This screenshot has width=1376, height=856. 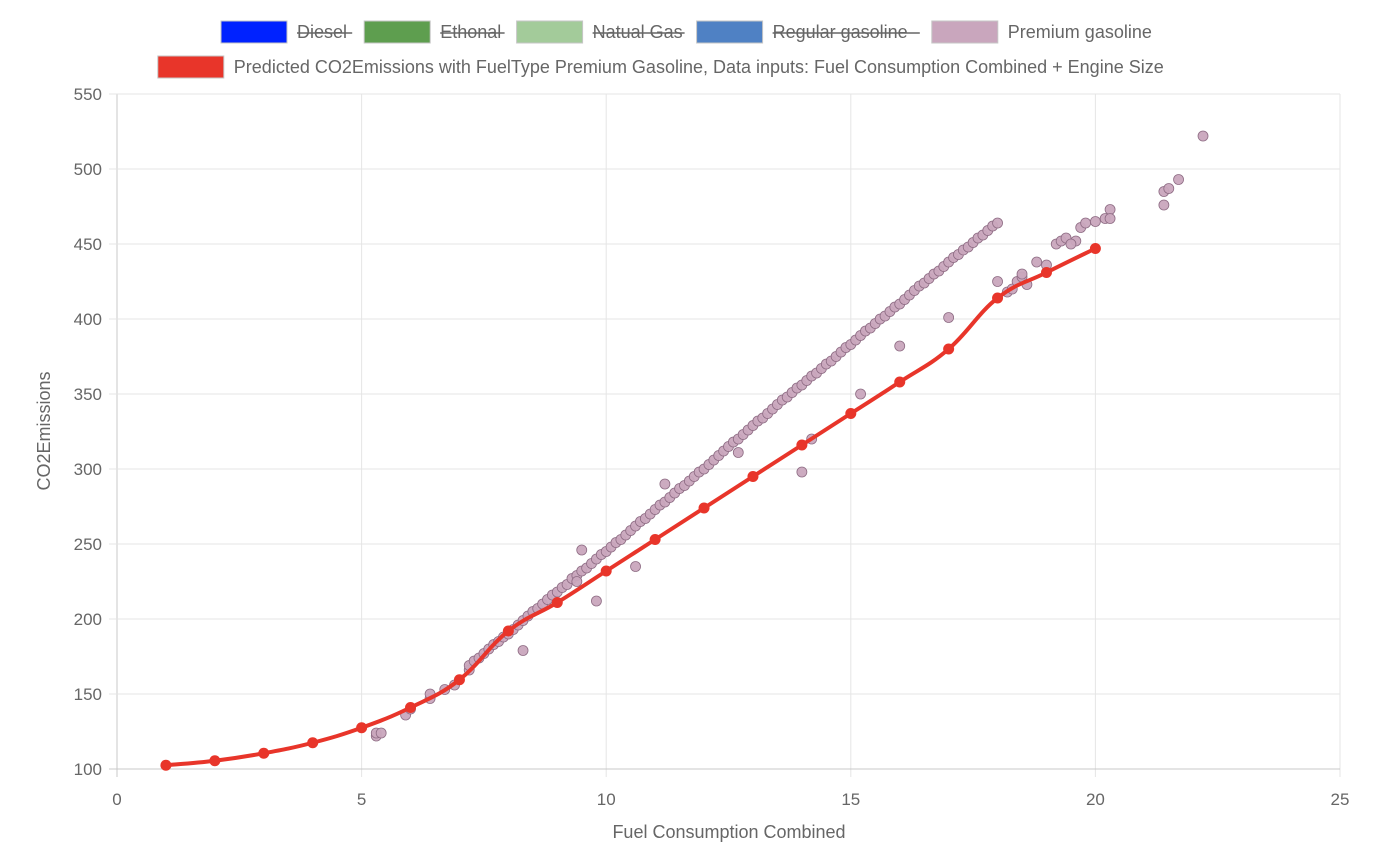 I want to click on legend-label: Natual Gas, so click(x=638, y=32).